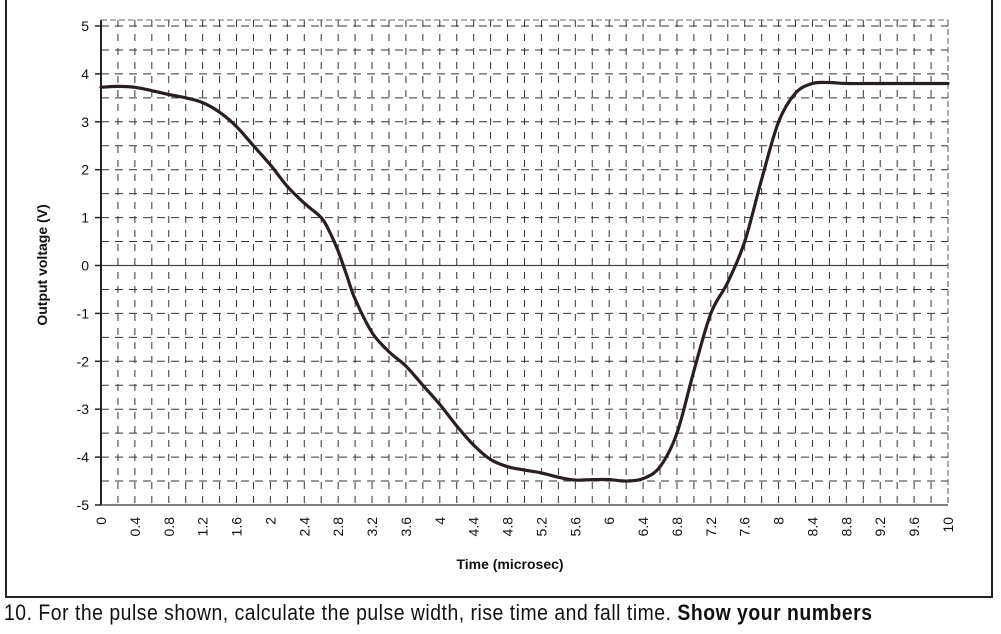 The image size is (1001, 634). What do you see at coordinates (914, 527) in the screenshot?
I see `svg-text: 9.6` at bounding box center [914, 527].